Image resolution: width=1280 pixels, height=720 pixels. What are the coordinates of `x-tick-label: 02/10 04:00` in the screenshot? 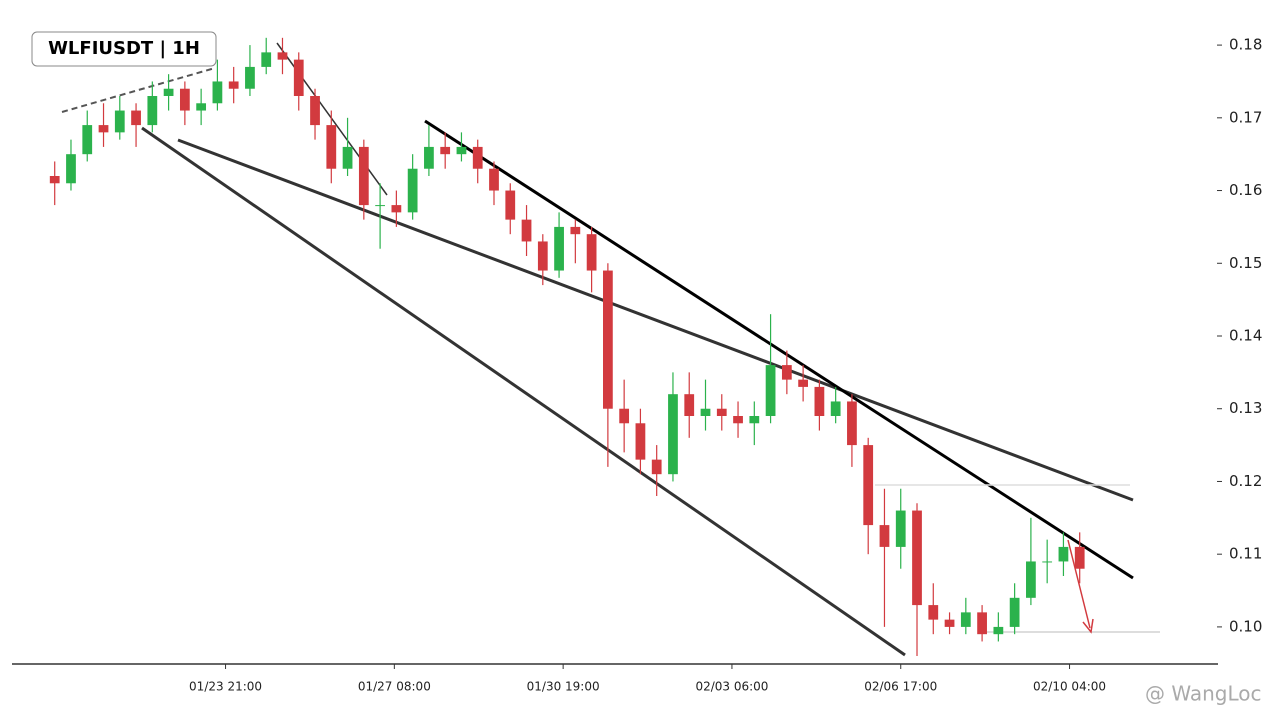 It's located at (1069, 687).